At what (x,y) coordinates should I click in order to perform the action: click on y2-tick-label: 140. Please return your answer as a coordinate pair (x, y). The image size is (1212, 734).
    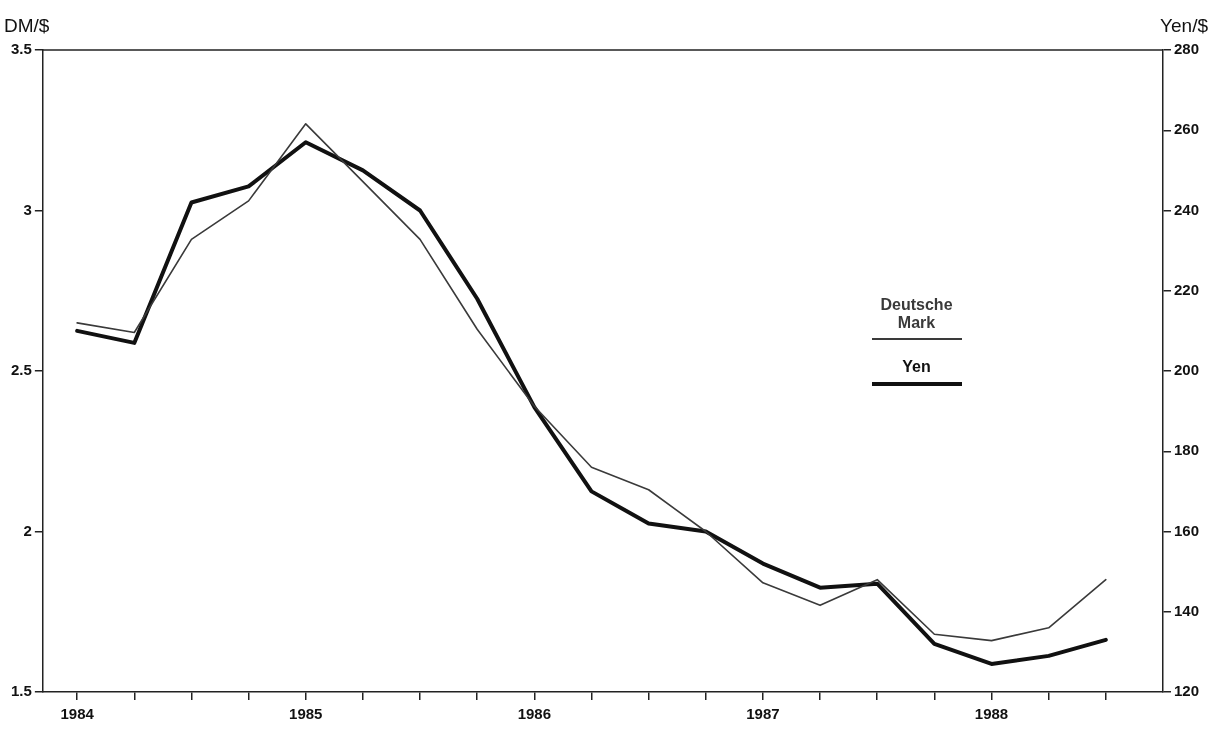
    Looking at the image, I should click on (1186, 610).